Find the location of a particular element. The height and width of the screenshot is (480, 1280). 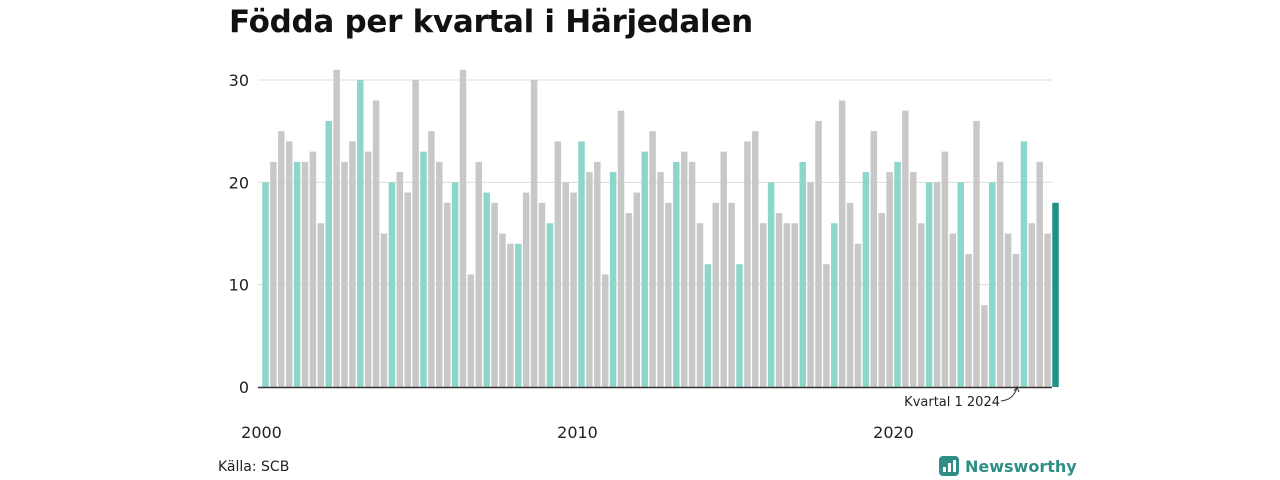

annotation-arrow is located at coordinates (1009, 394).